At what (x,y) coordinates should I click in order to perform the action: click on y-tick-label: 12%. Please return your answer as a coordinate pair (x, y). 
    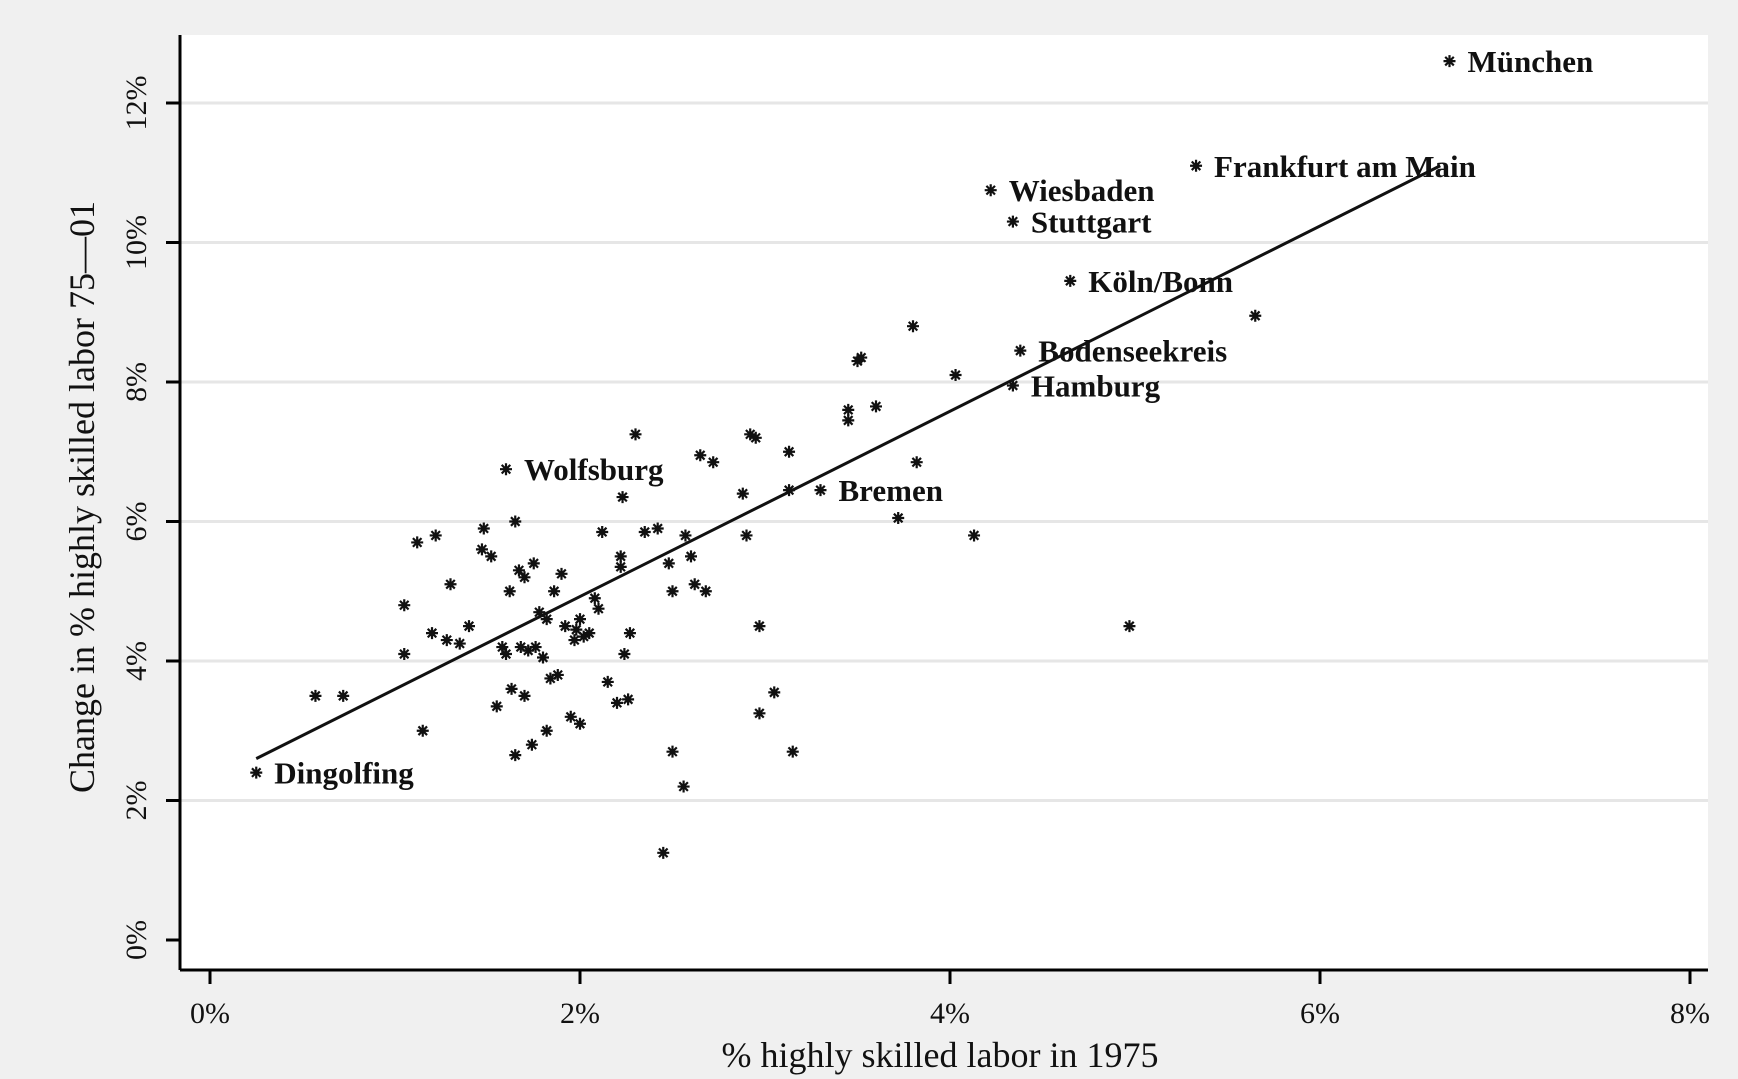
    Looking at the image, I should click on (136, 103).